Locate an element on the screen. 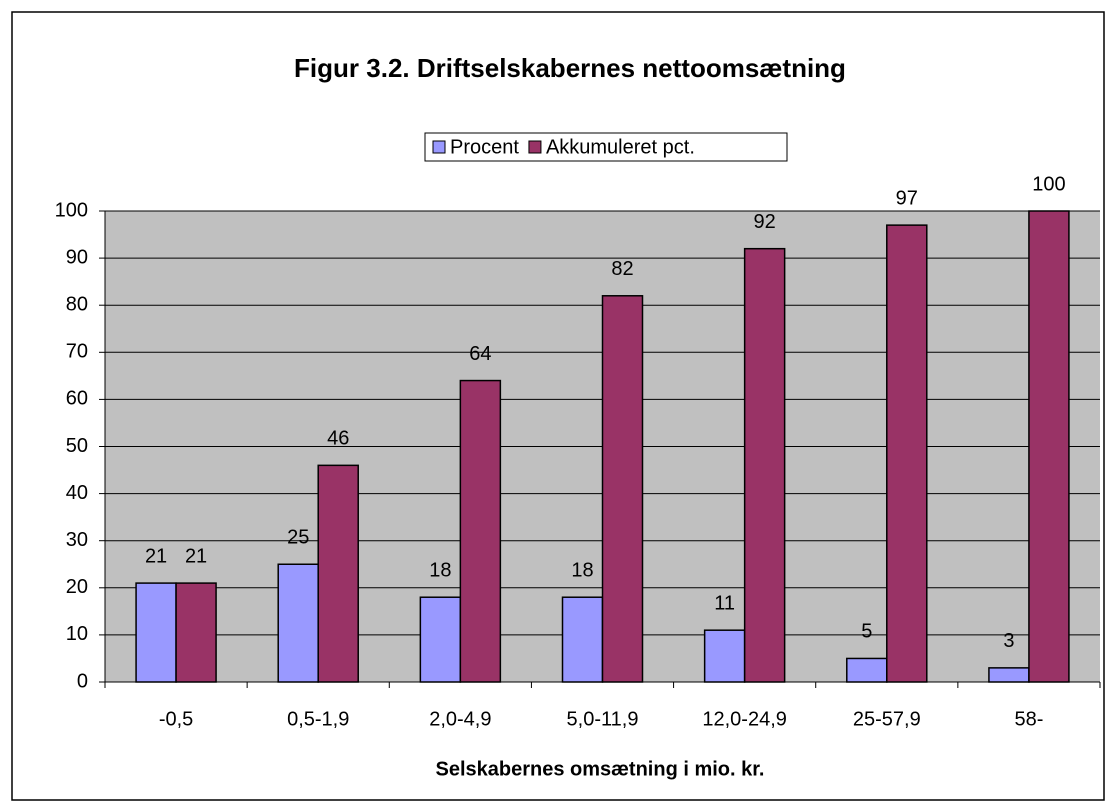 The width and height of the screenshot is (1115, 811). data-label: 5 is located at coordinates (866, 632).